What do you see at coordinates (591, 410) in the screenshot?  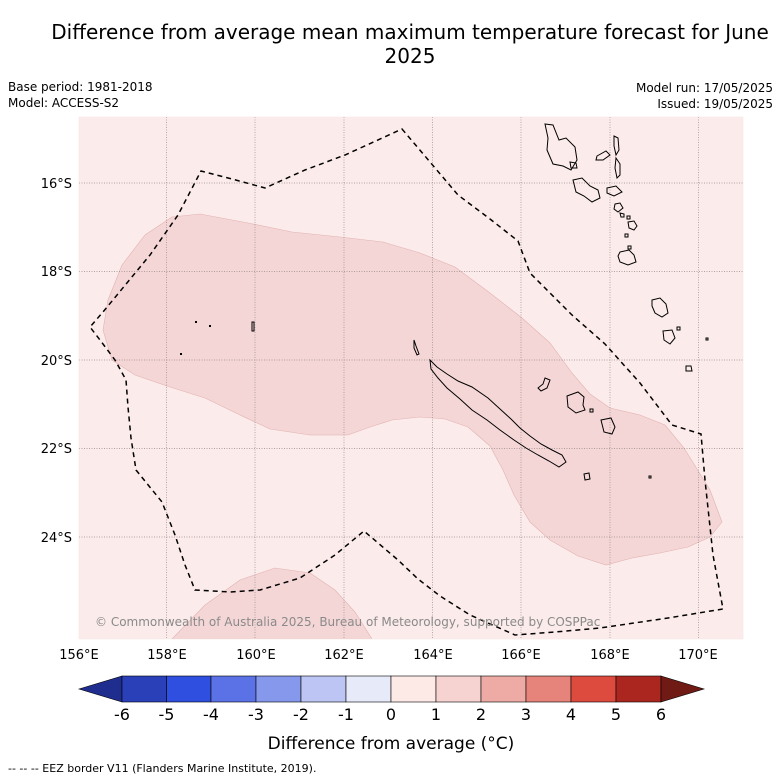 I see `tiga-island` at bounding box center [591, 410].